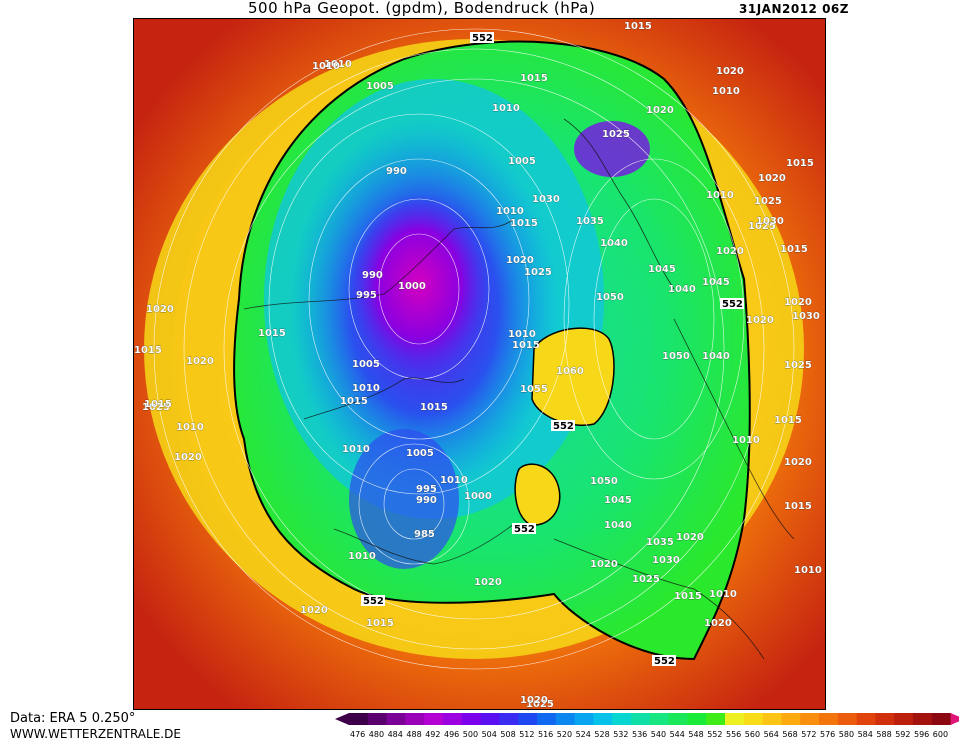  Describe the element at coordinates (695, 734) in the screenshot. I see `legend-tick-label: 548` at that location.